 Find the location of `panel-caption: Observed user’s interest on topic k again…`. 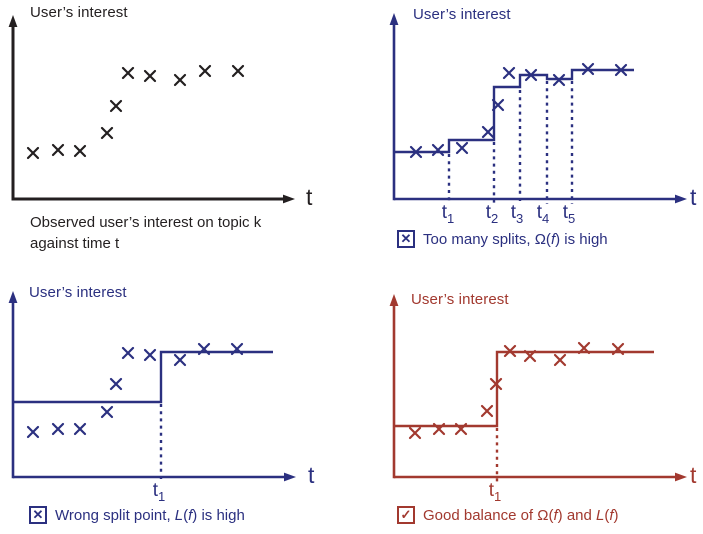

panel-caption: Observed user’s interest on topic k again… is located at coordinates (145, 233).